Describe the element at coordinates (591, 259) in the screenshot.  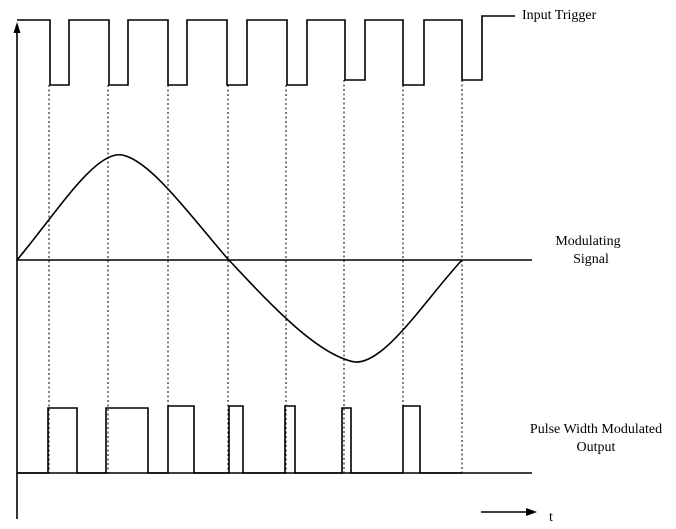
I see `modulating-label-line2: Signal` at that location.